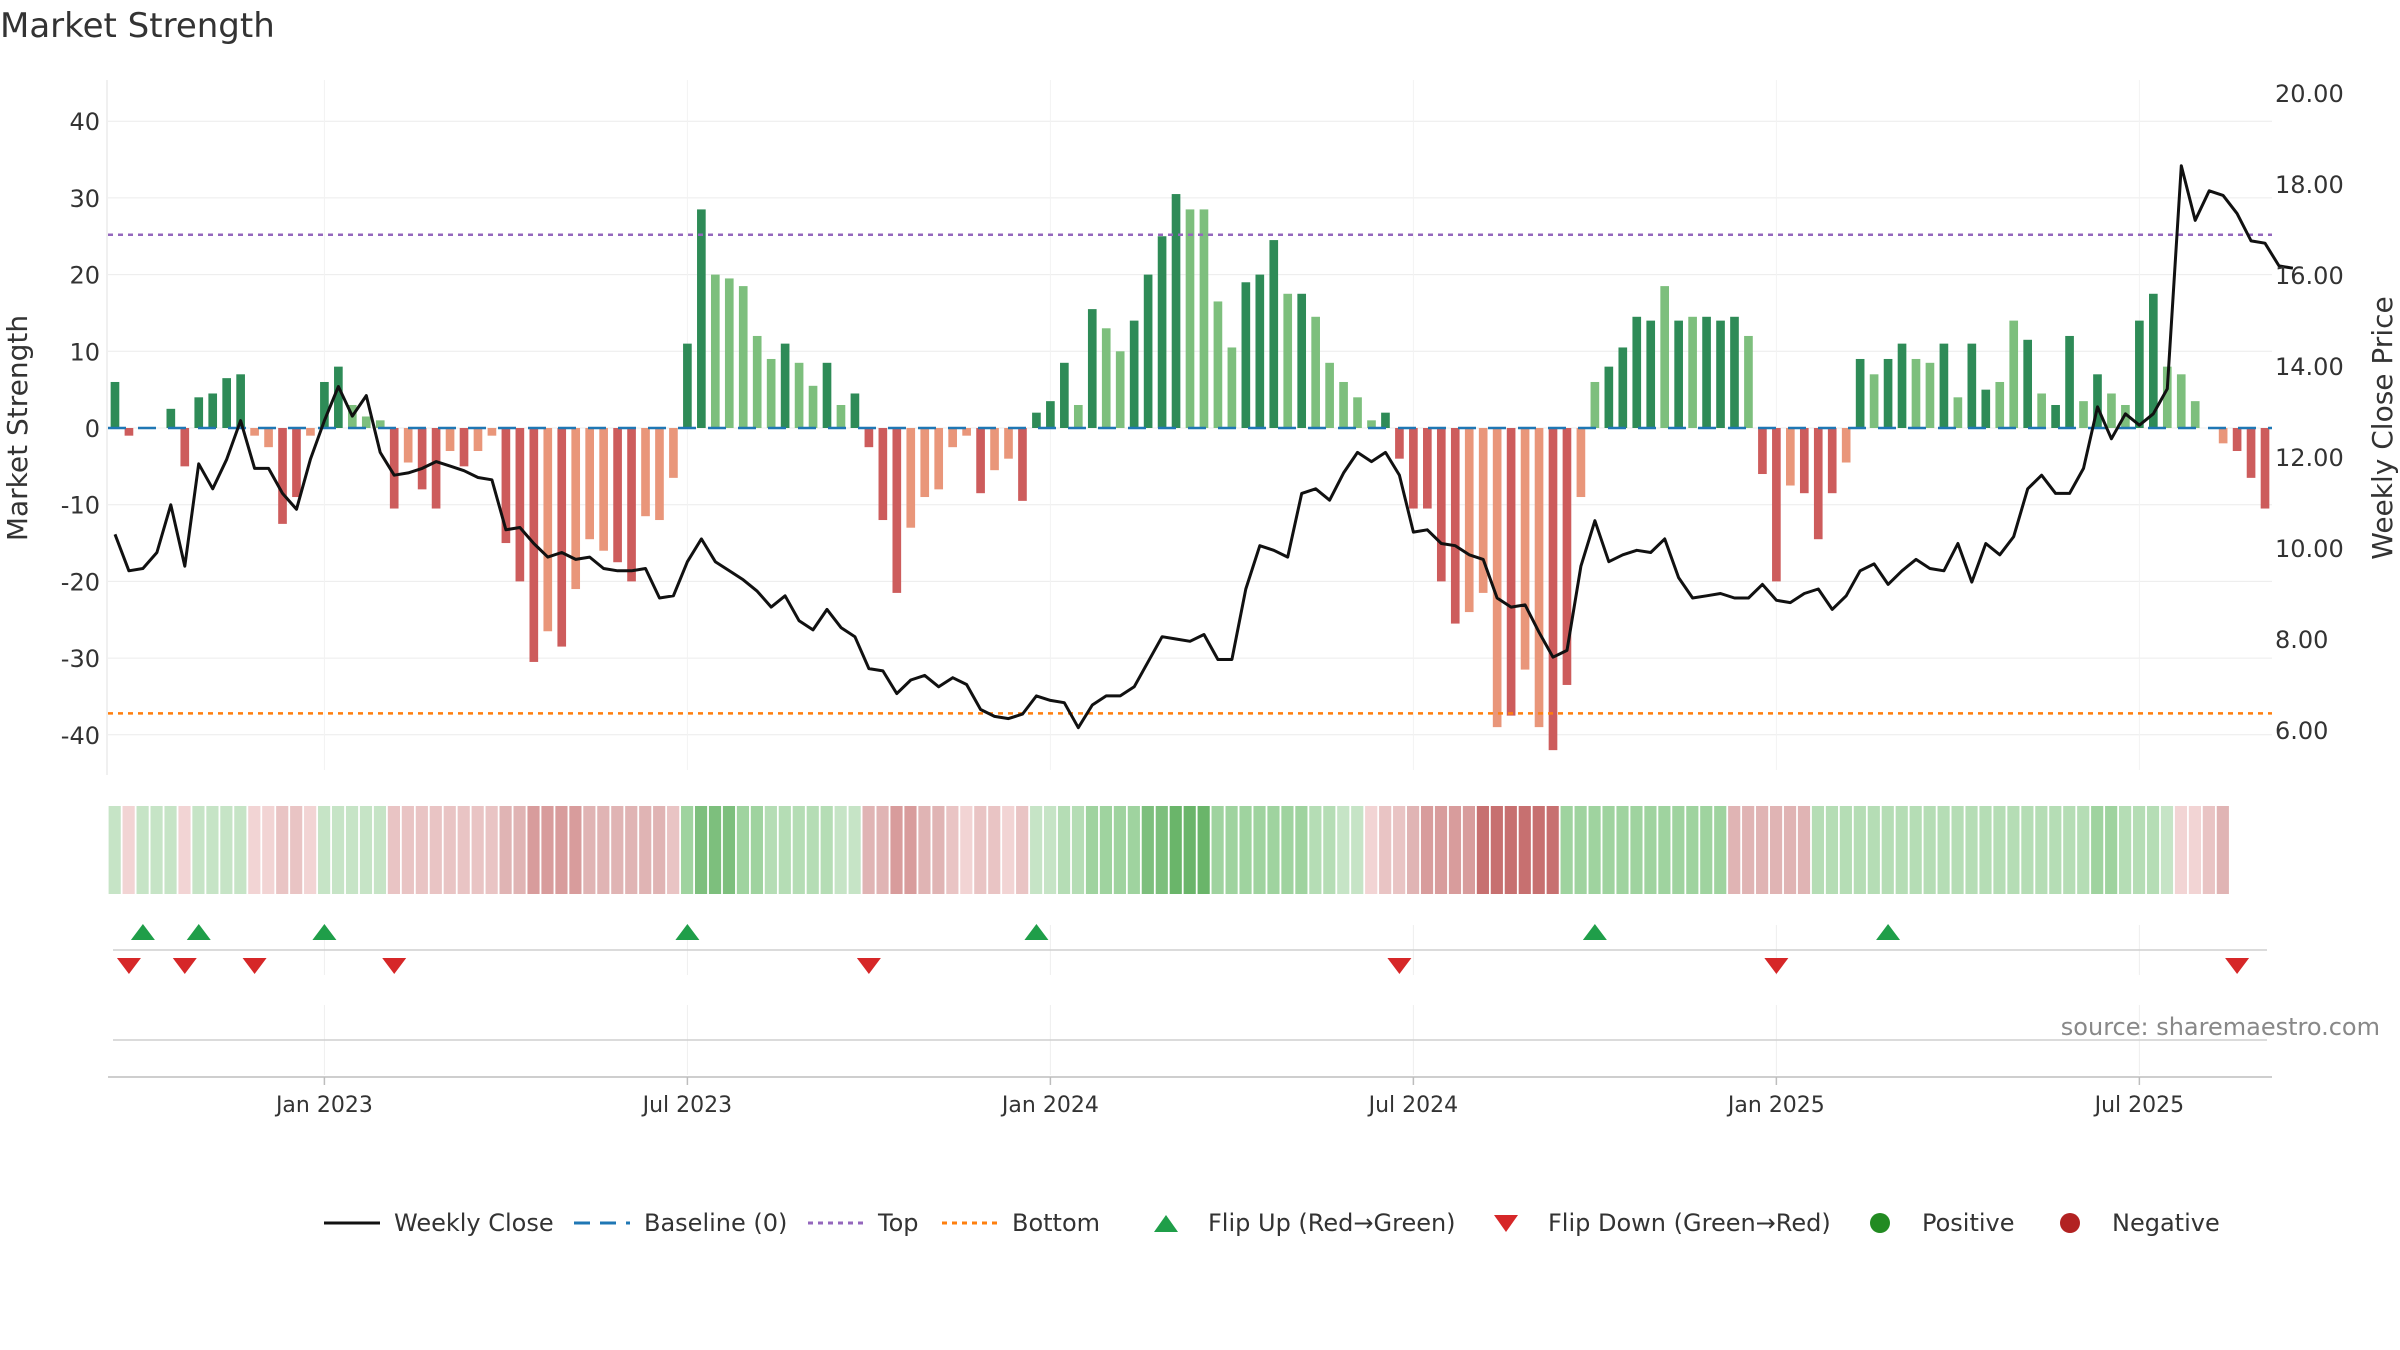 The height and width of the screenshot is (1350, 2400). Describe the element at coordinates (1888, 932) in the screenshot. I see `flip-up-marker` at that location.